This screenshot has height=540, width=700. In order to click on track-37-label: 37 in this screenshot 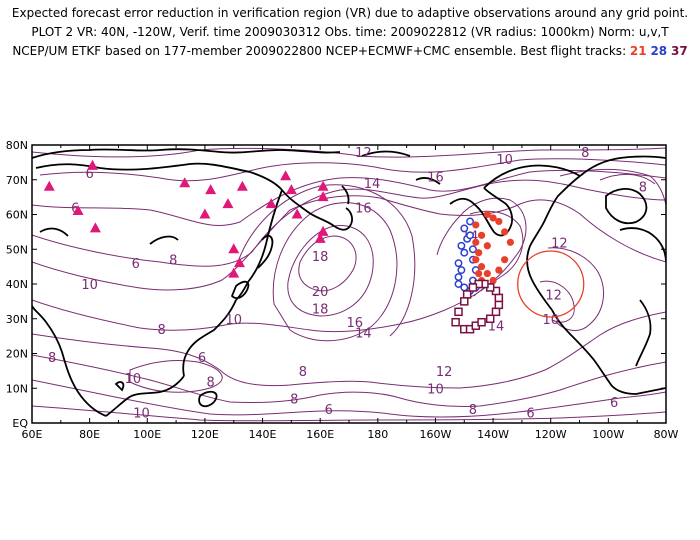, I will do `click(679, 51)`.